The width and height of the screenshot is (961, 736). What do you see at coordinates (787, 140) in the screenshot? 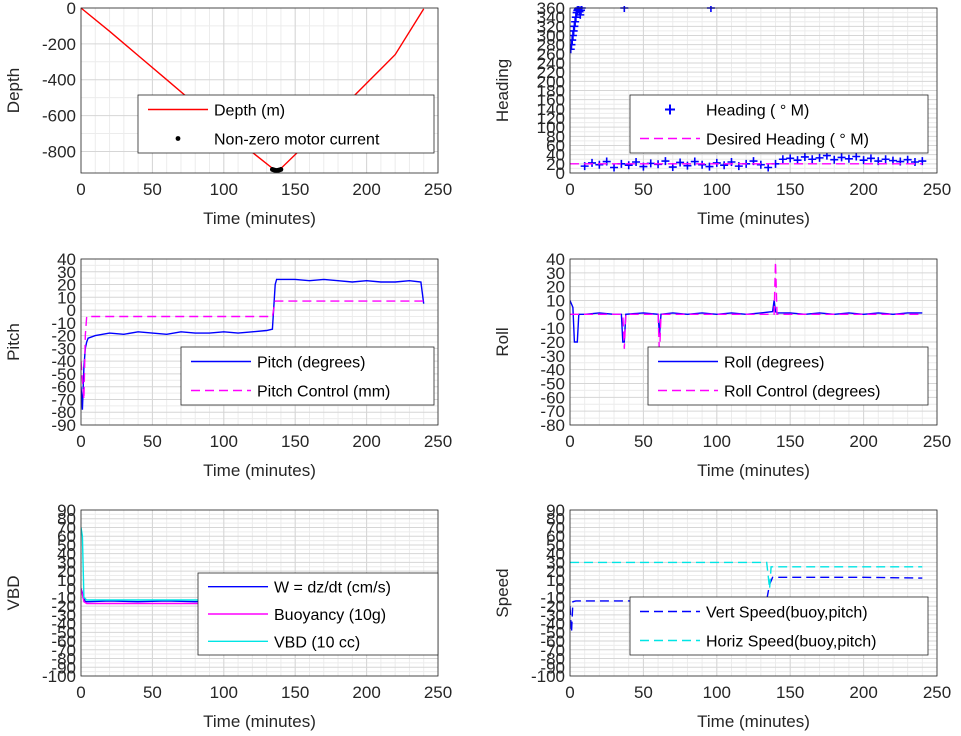
I see `legend-label: Desired Heading ( ° M)` at bounding box center [787, 140].